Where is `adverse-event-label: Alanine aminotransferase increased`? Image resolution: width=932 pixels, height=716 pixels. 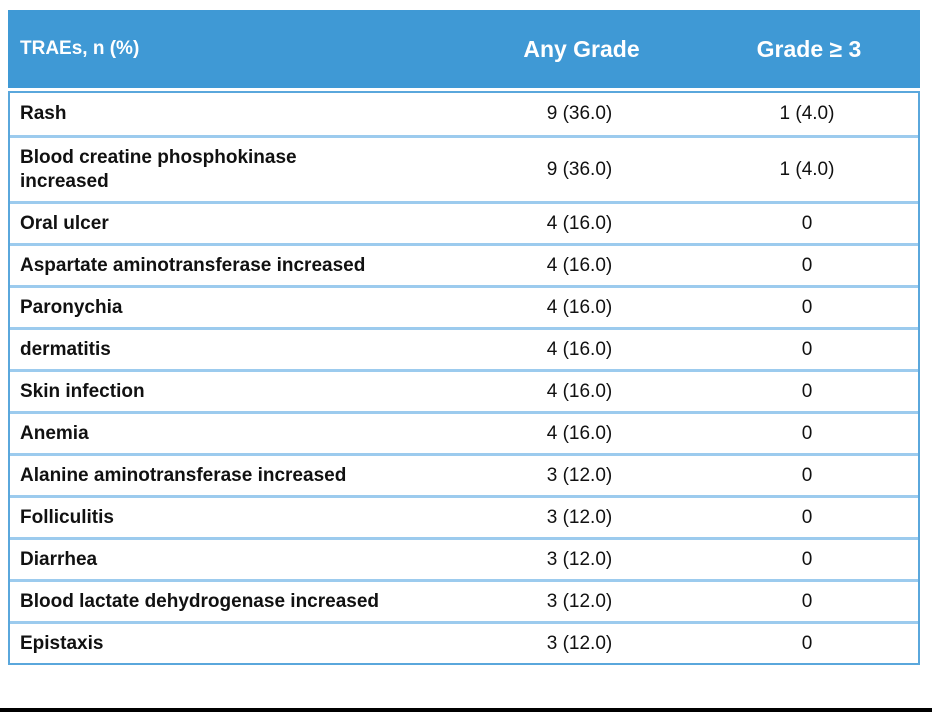
adverse-event-label: Alanine aminotransferase increased is located at coordinates (183, 475).